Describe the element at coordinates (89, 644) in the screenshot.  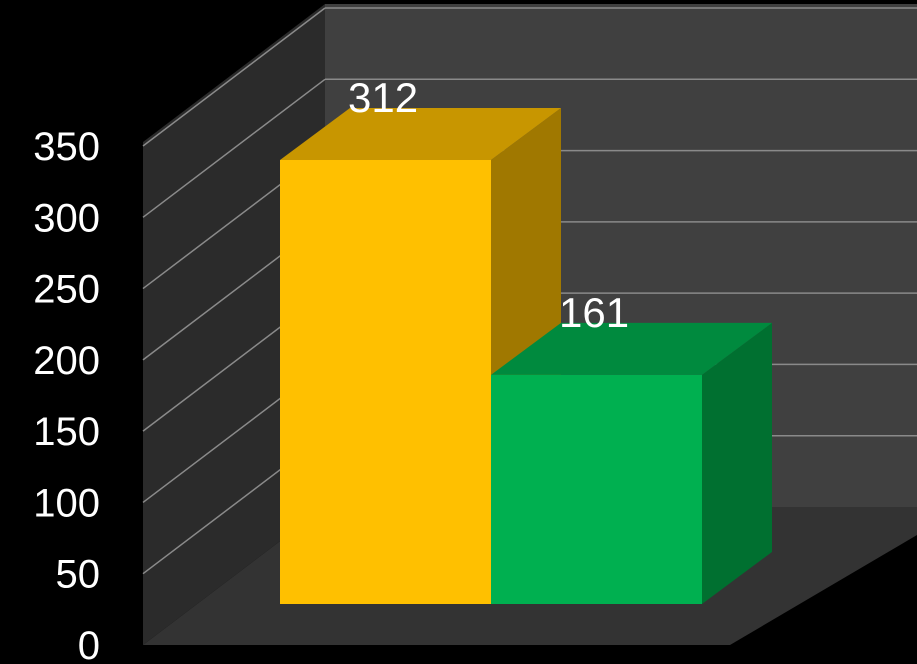
I see `y-tick-label: 0` at that location.